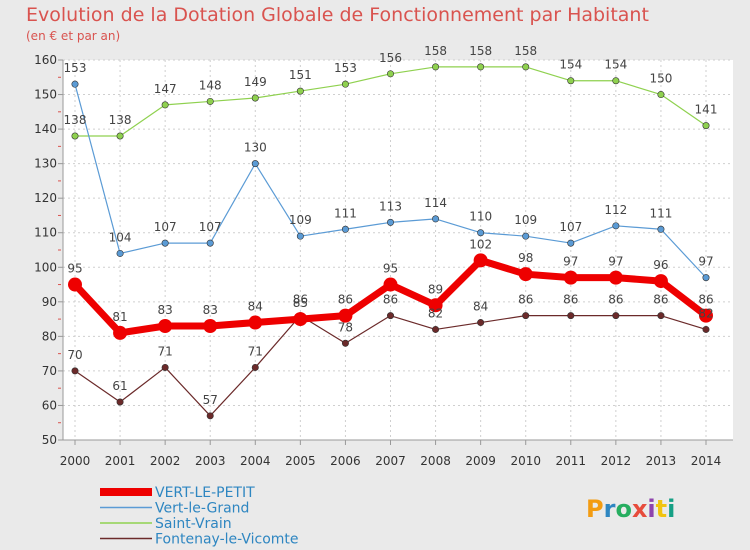 Image resolution: width=750 pixels, height=550 pixels. I want to click on y-tick-label: 60, so click(49, 405).